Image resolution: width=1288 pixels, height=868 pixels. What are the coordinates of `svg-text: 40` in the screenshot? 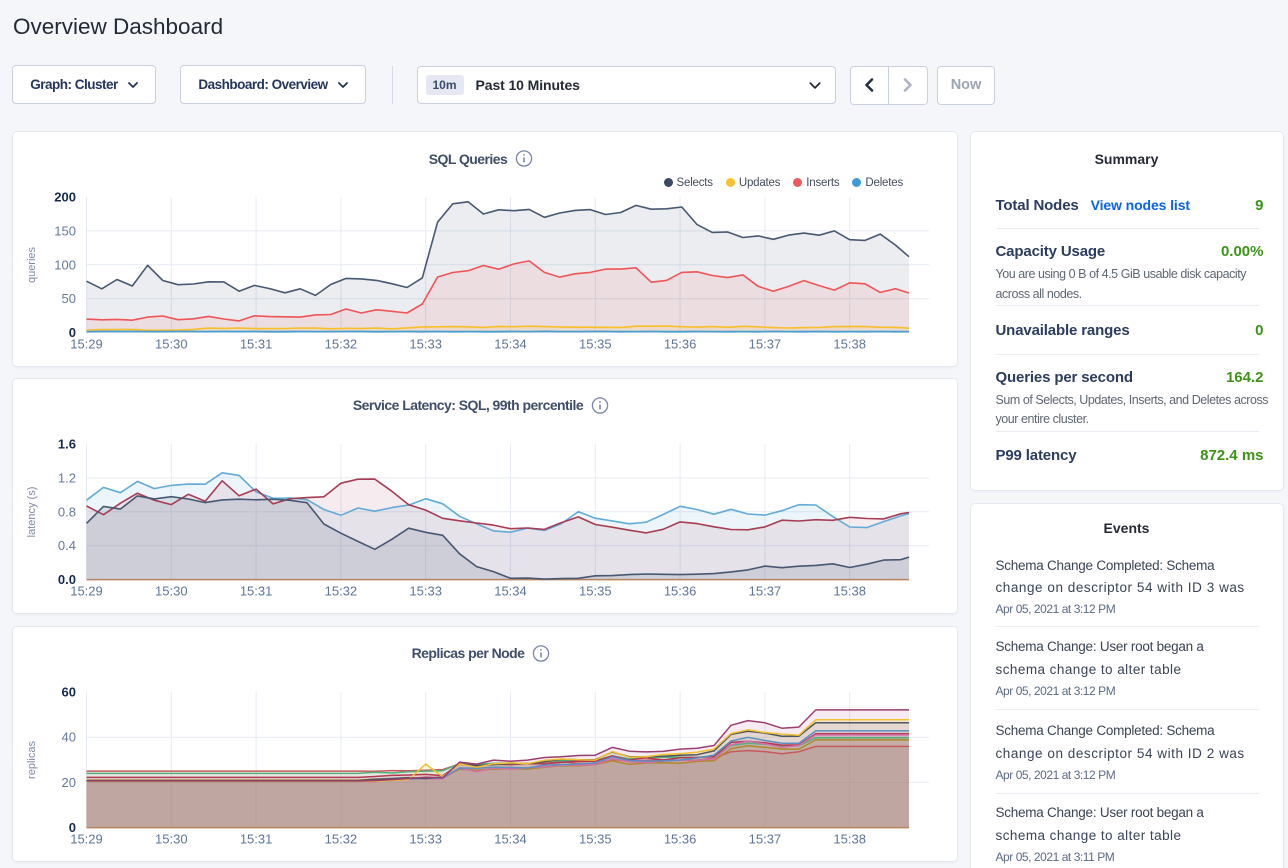 It's located at (69, 736).